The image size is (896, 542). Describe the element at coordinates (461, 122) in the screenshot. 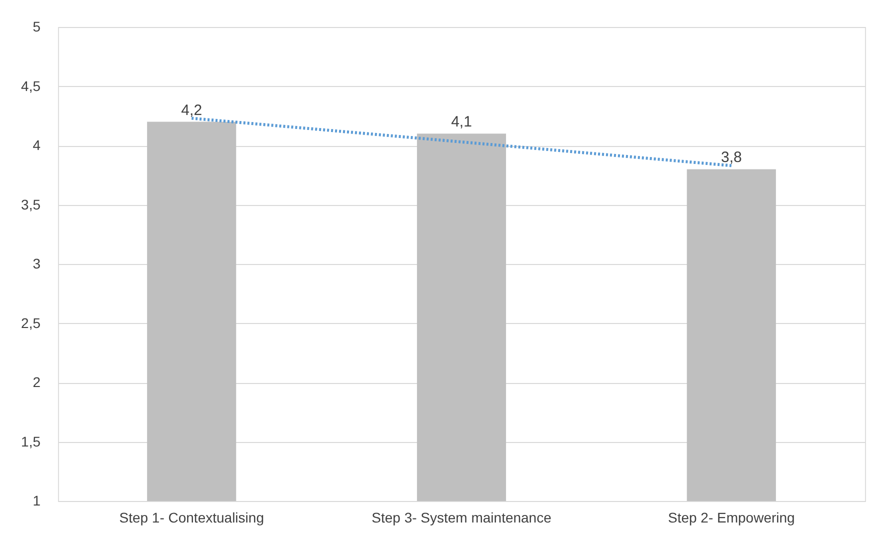

I see `data-label: 4,1` at that location.